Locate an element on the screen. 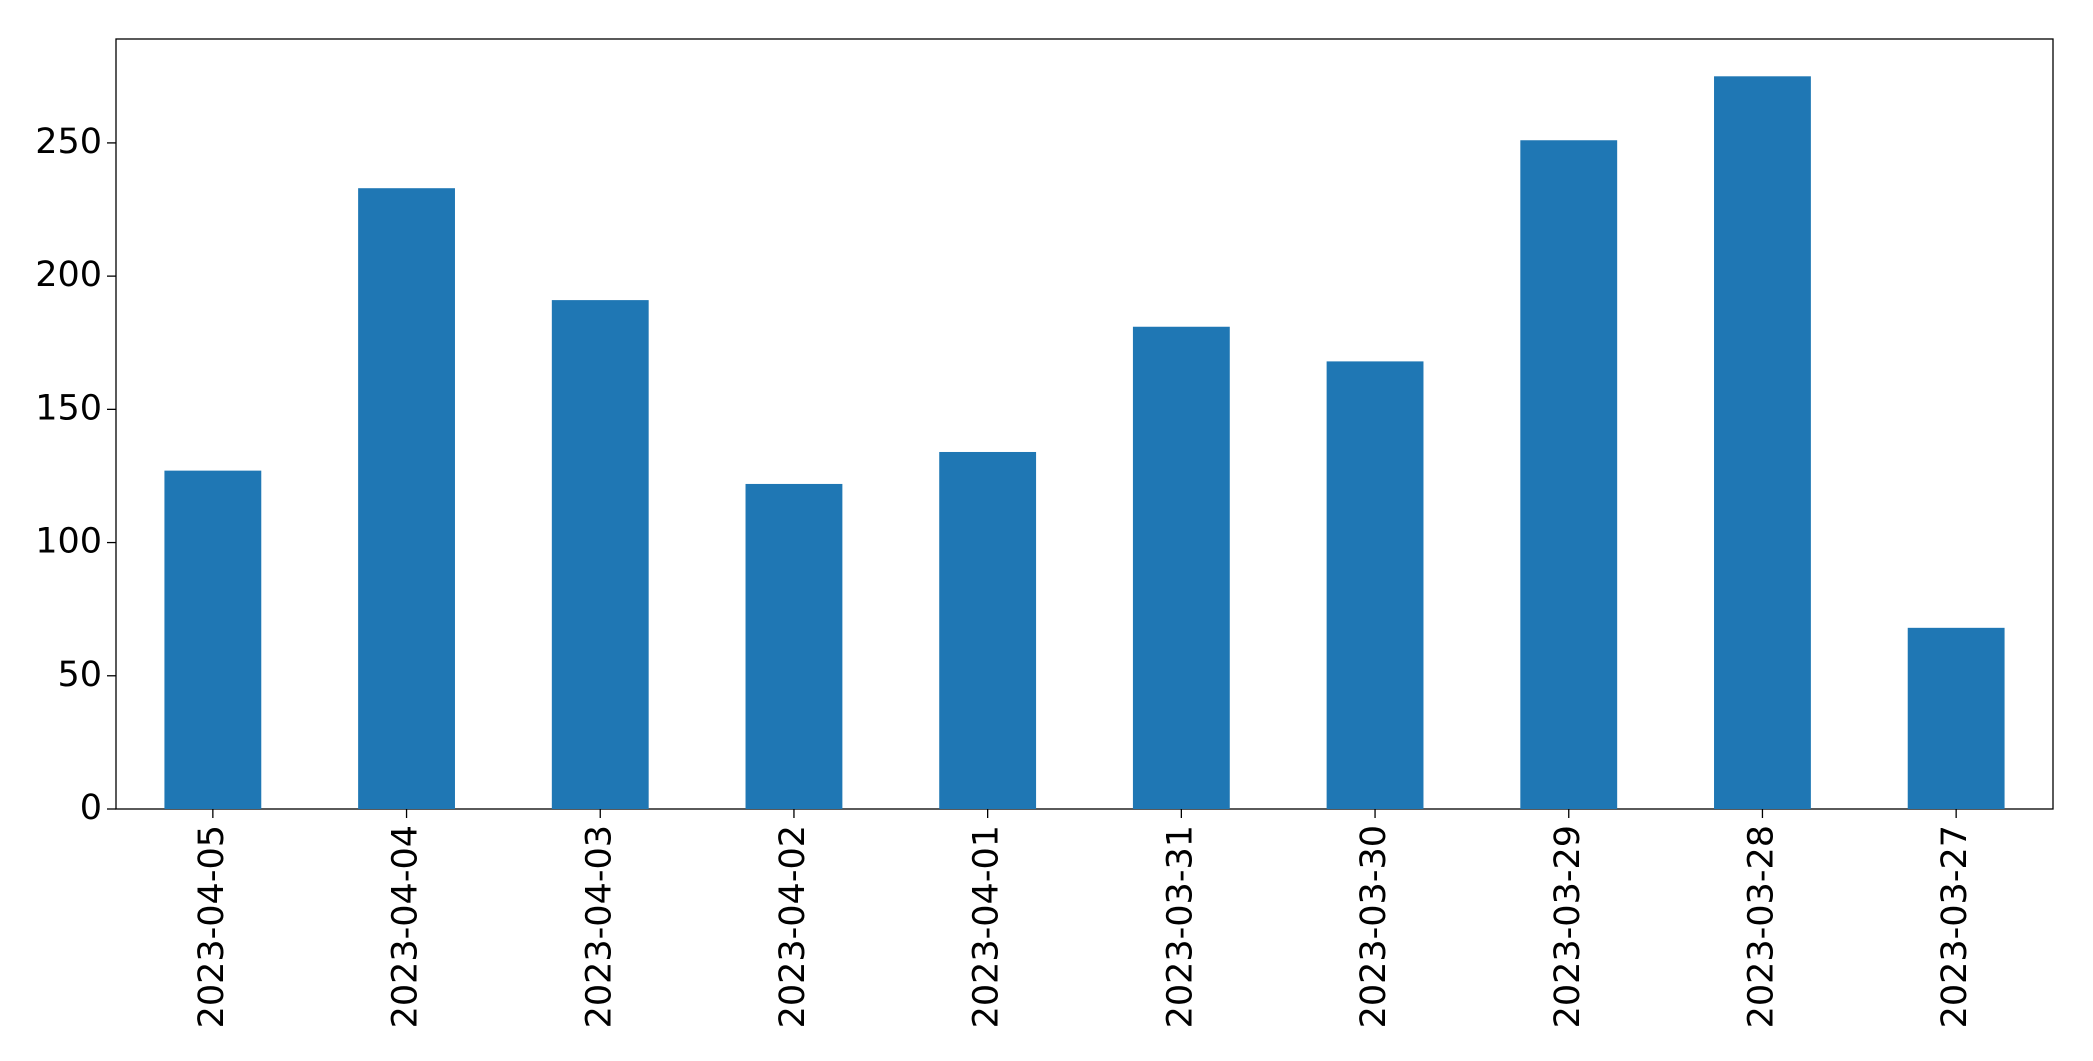 Image resolution: width=2093 pixels, height=1061 pixels. x-tick-label: 2023-03-30 is located at coordinates (1374, 926).